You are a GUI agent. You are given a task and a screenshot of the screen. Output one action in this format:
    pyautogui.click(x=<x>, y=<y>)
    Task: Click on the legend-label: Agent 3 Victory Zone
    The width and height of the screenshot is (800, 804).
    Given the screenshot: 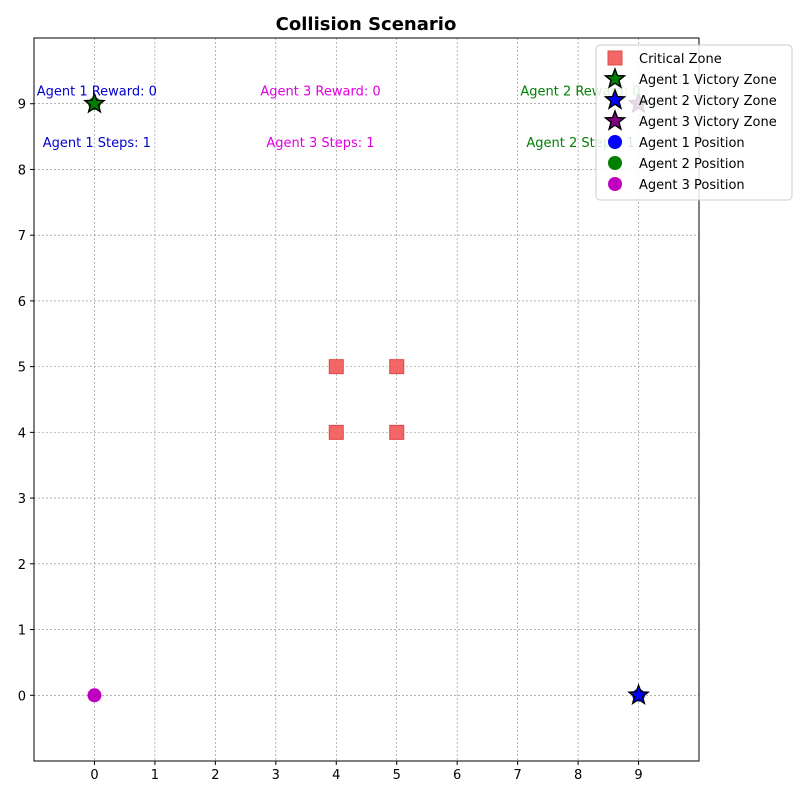 What is the action you would take?
    pyautogui.click(x=708, y=122)
    